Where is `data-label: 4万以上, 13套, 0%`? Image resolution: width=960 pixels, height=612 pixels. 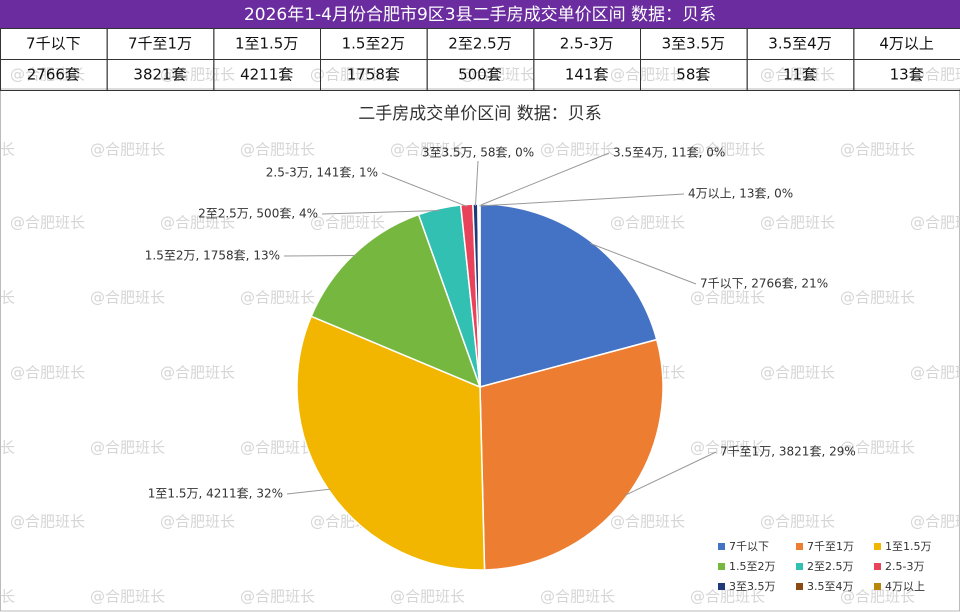
data-label: 4万以上, 13套, 0% is located at coordinates (740, 194).